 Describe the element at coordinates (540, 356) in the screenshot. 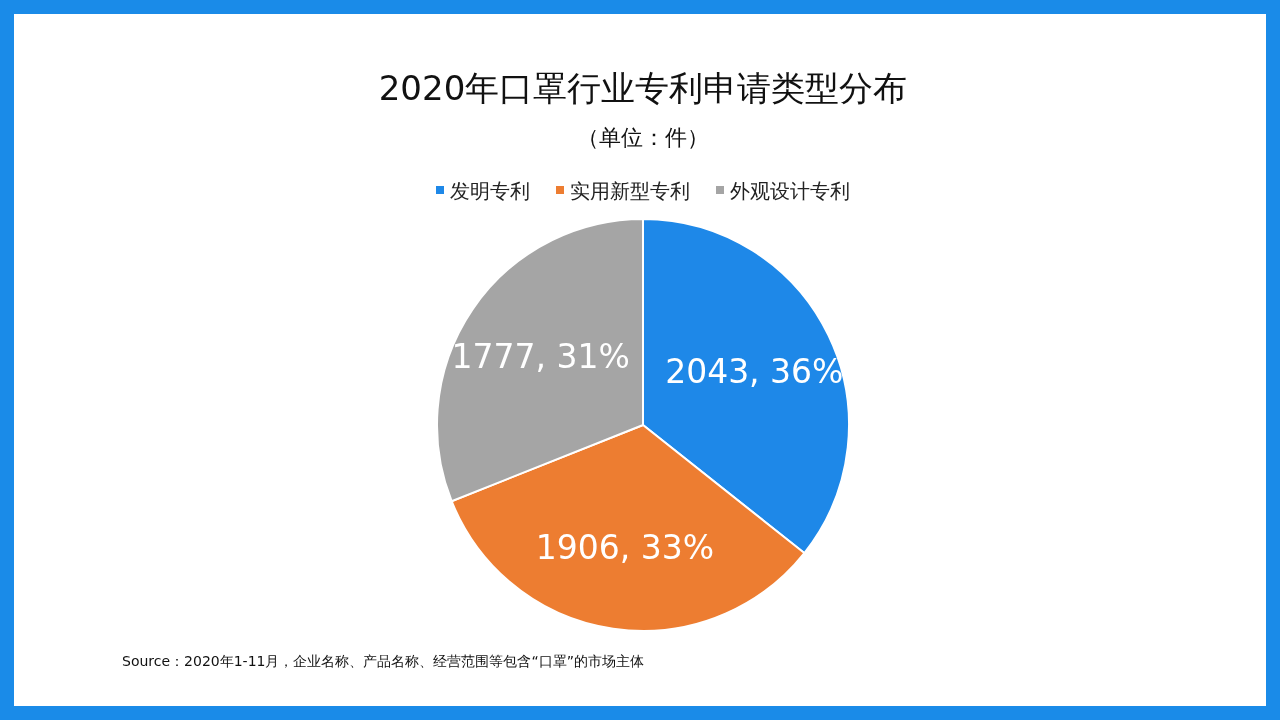

I see `data-label: 1777, 31%` at that location.